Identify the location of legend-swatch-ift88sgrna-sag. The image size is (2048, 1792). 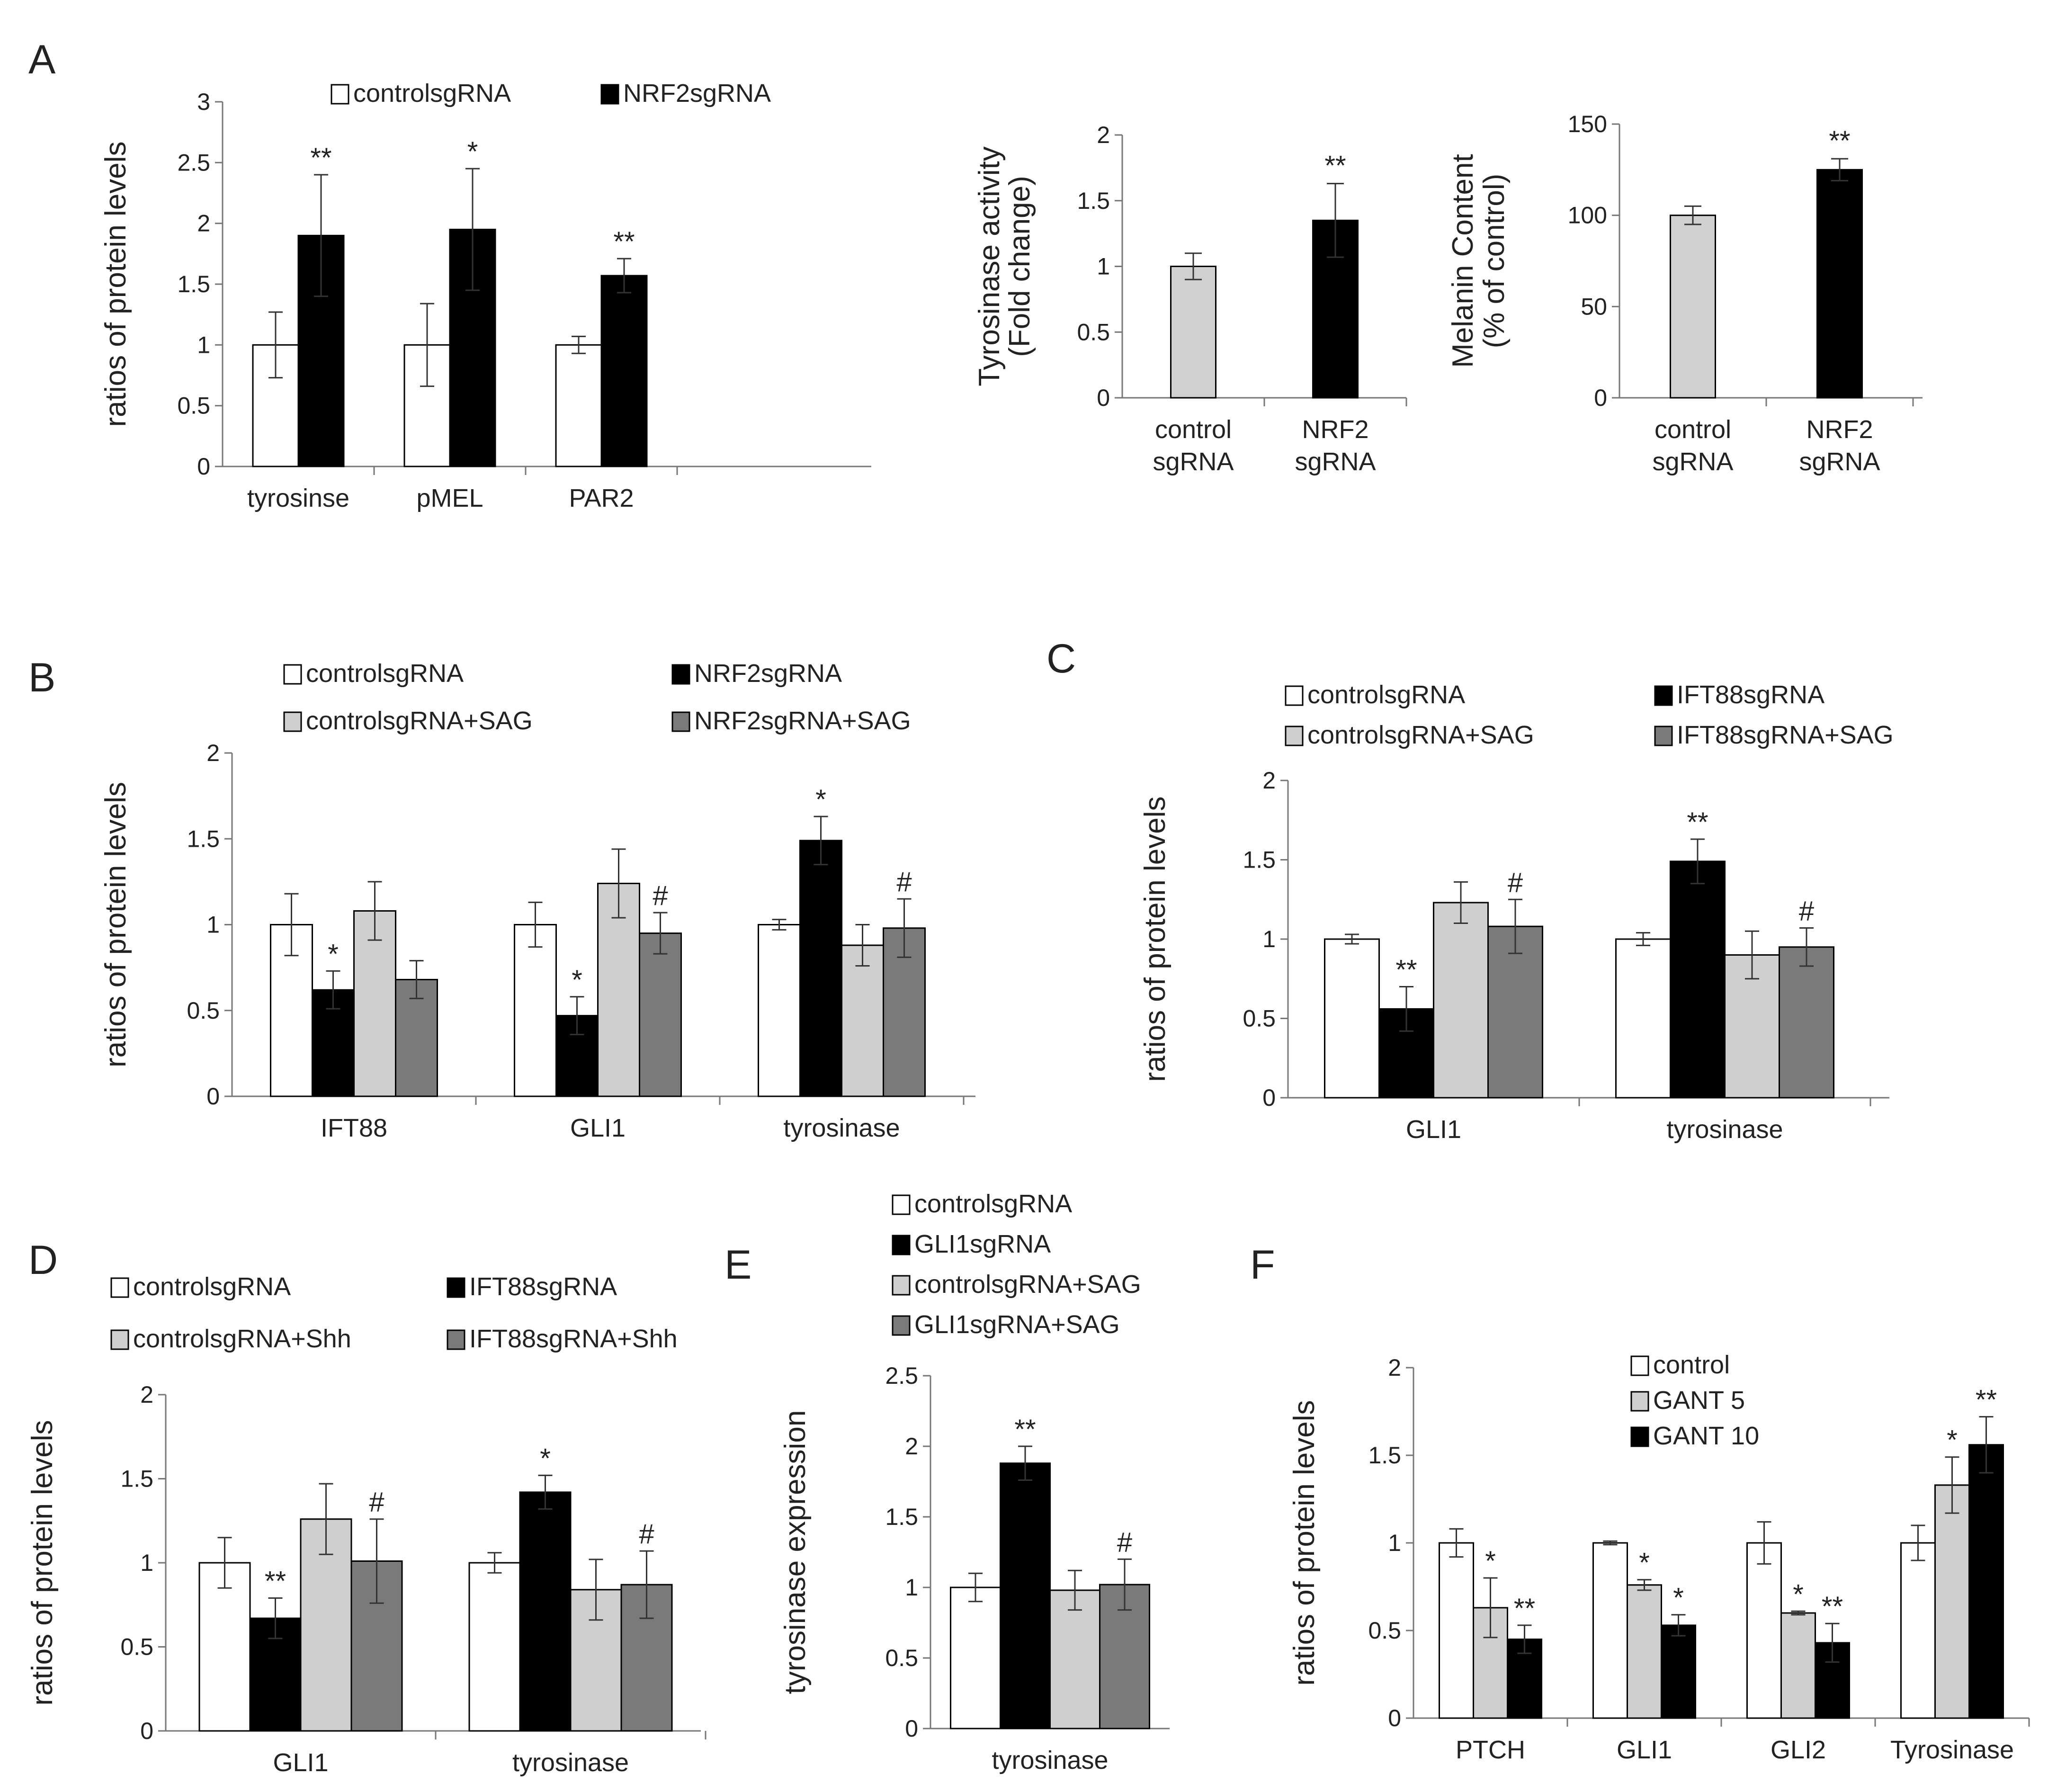
(1663, 736).